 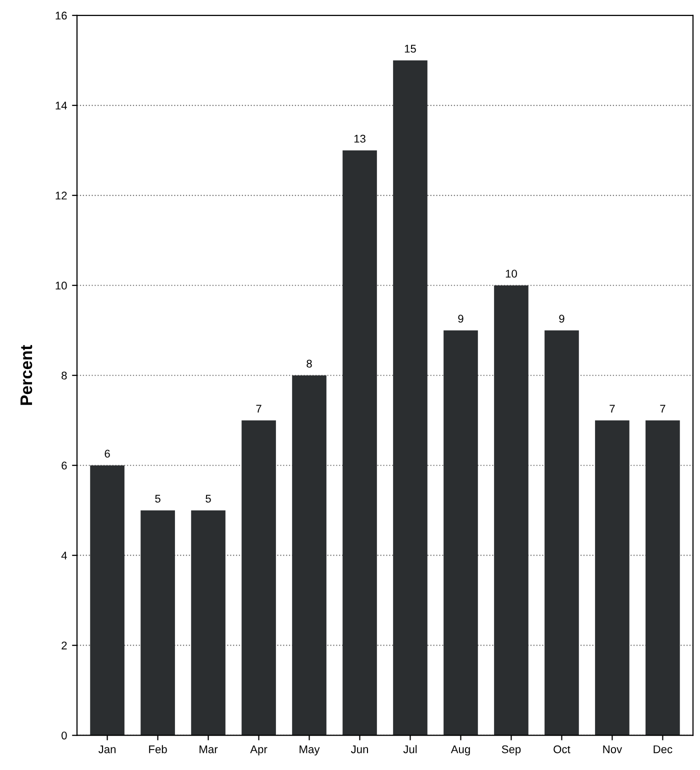 What do you see at coordinates (359, 749) in the screenshot?
I see `x-tick-label: Jun` at bounding box center [359, 749].